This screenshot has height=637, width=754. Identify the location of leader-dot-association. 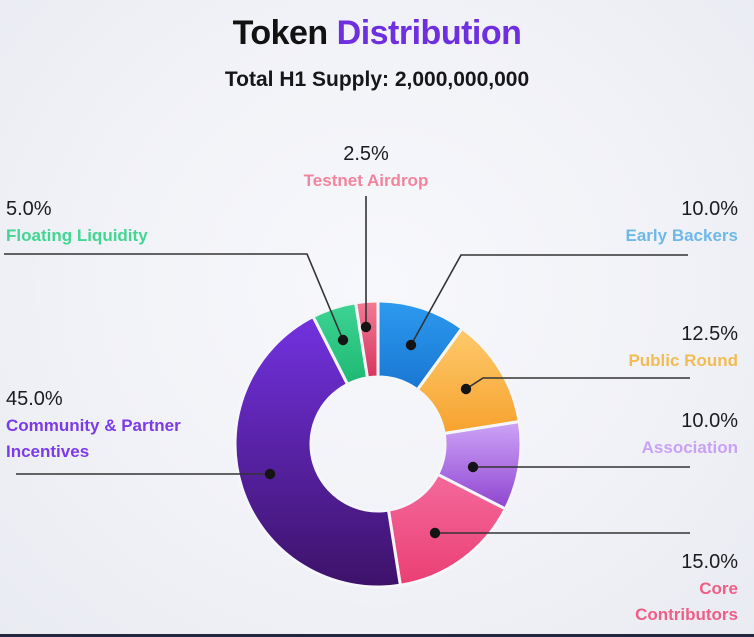
(473, 467).